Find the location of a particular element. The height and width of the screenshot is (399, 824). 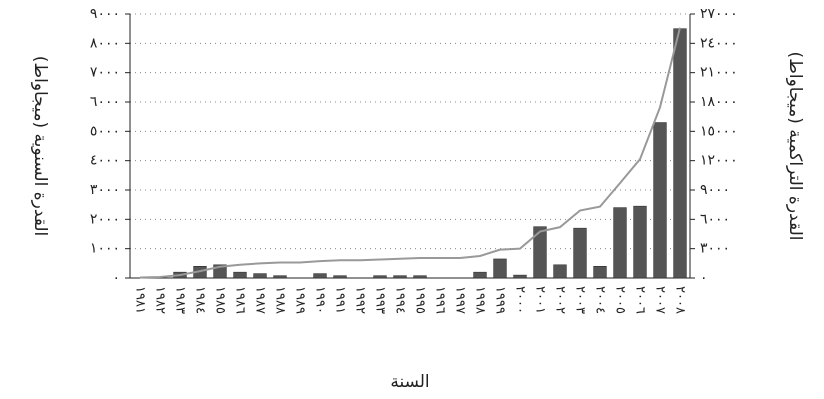

y2-tick-label: ٠ is located at coordinates (704, 278).